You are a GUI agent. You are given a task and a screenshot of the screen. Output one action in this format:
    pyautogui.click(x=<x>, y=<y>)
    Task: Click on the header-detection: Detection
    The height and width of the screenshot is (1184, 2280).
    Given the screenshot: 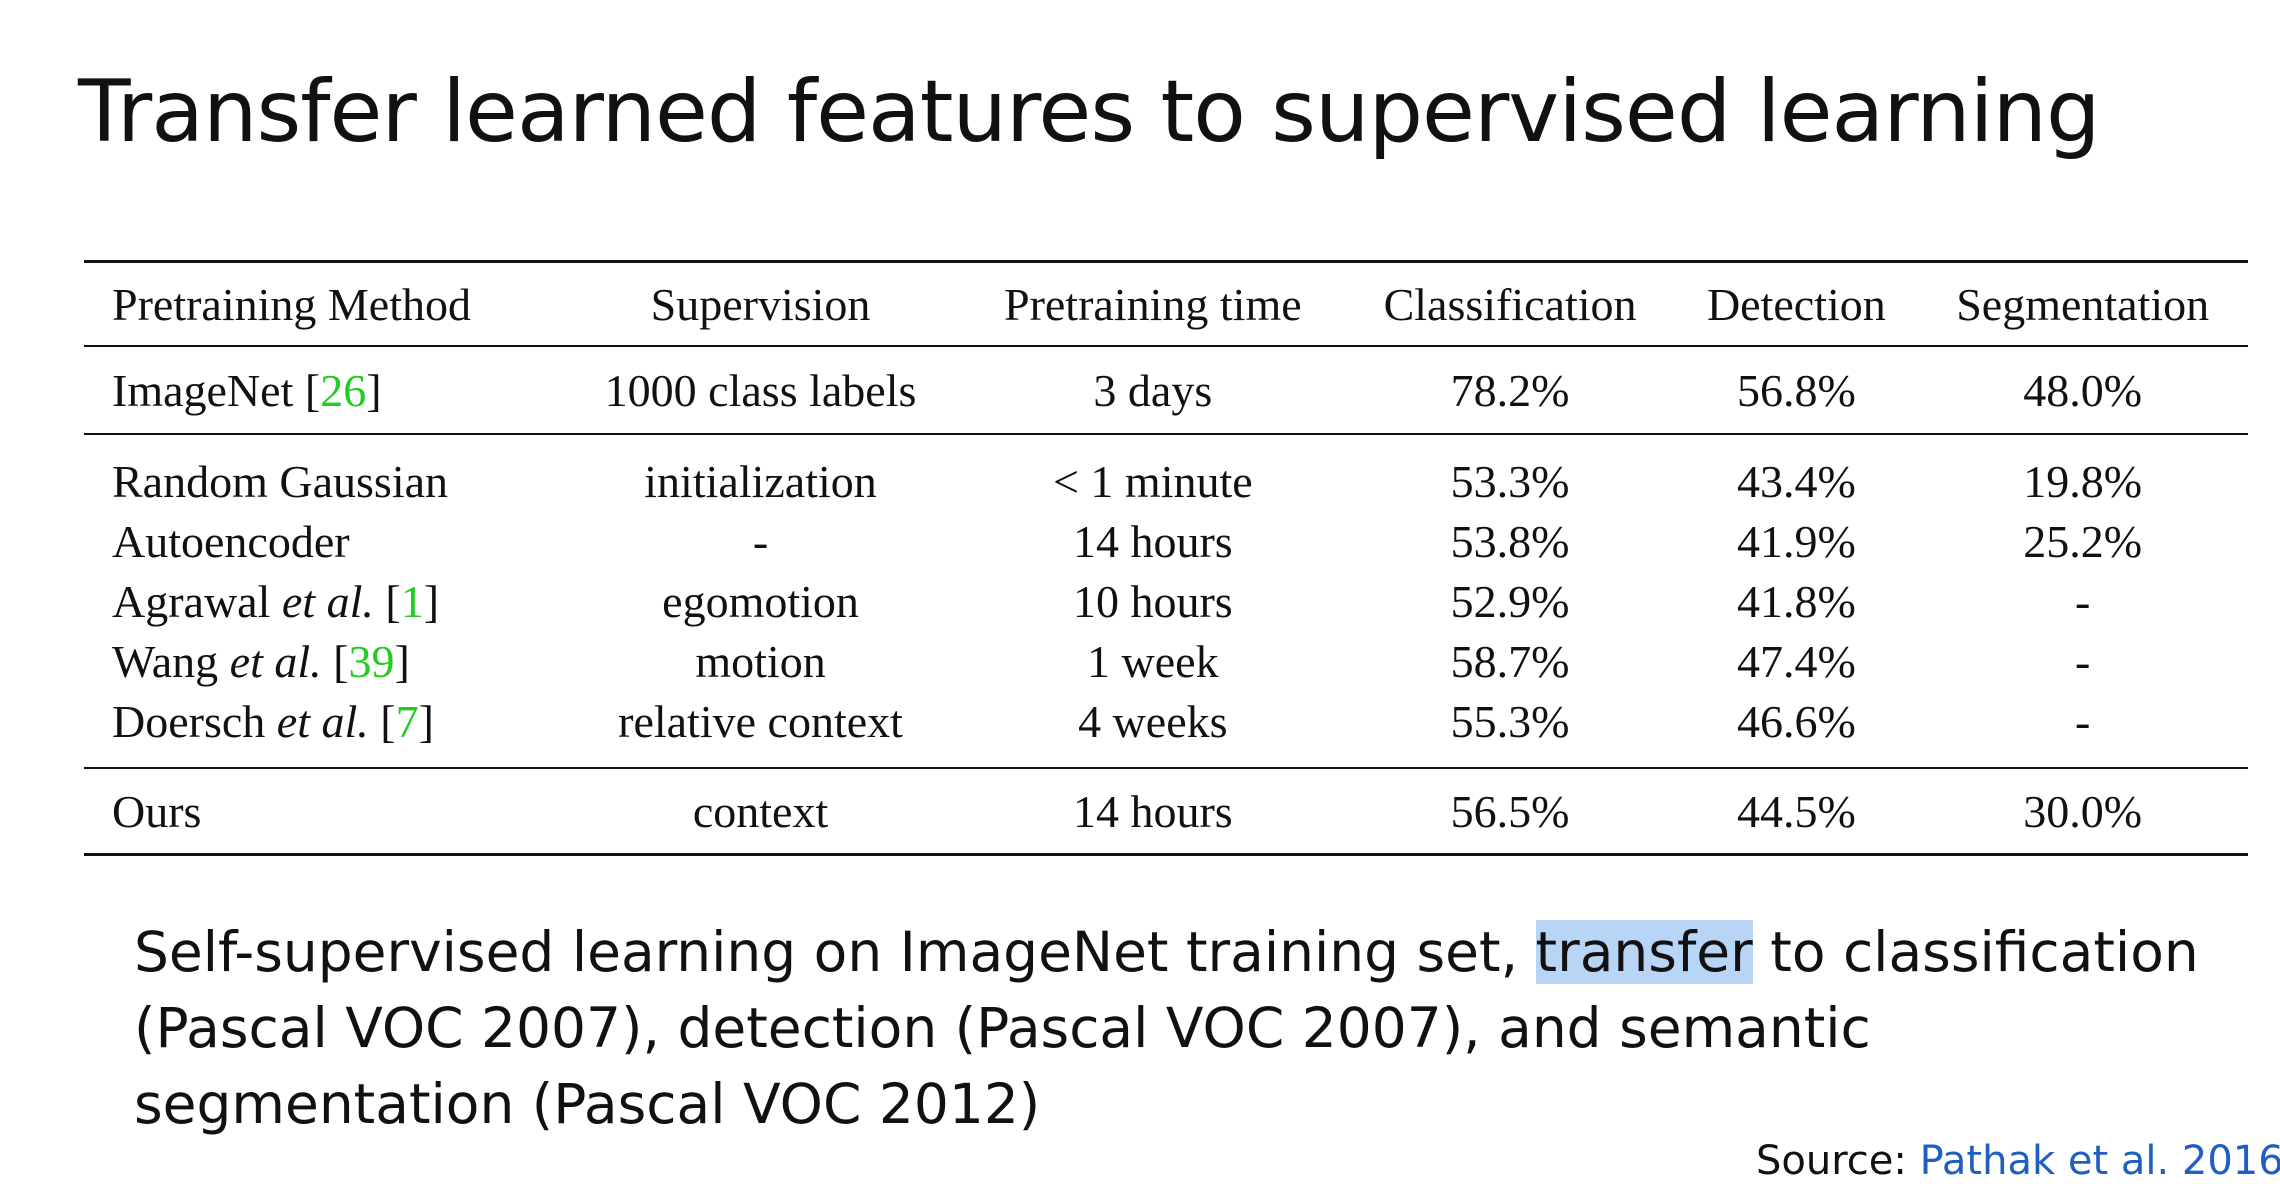 What is the action you would take?
    pyautogui.click(x=1796, y=304)
    